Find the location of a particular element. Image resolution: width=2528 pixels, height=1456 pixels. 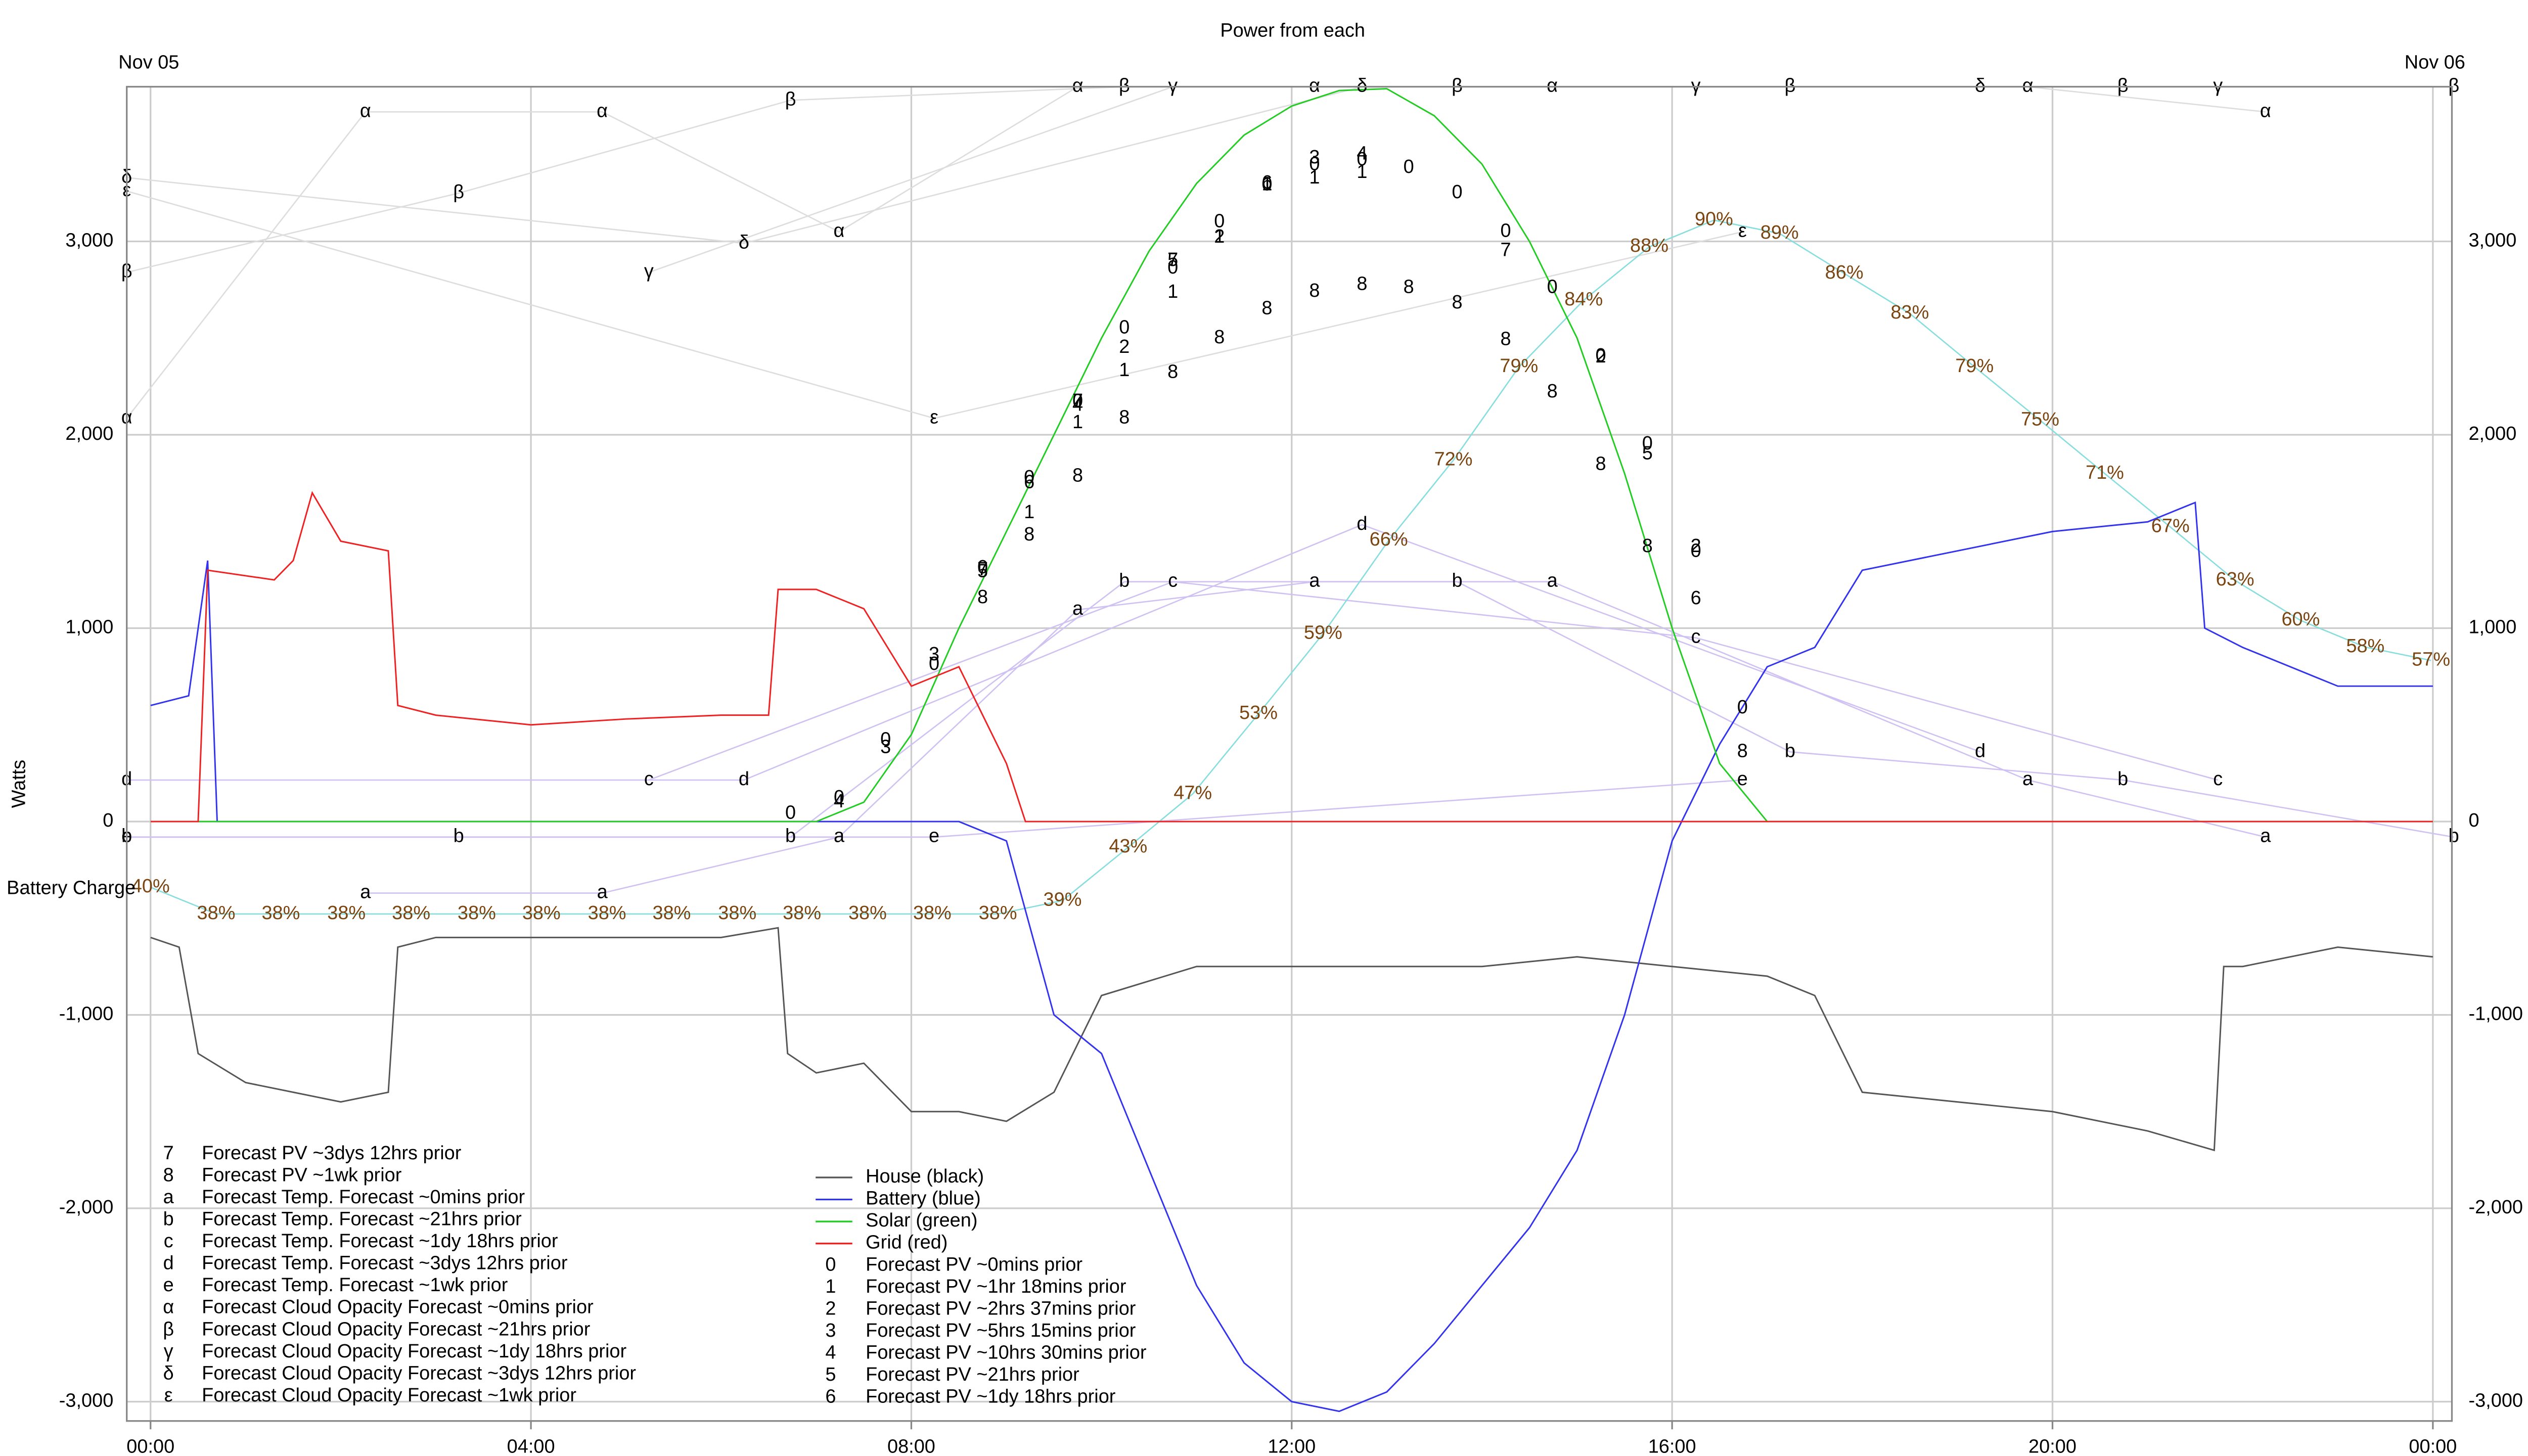

forecast-marker: δ is located at coordinates (744, 242).